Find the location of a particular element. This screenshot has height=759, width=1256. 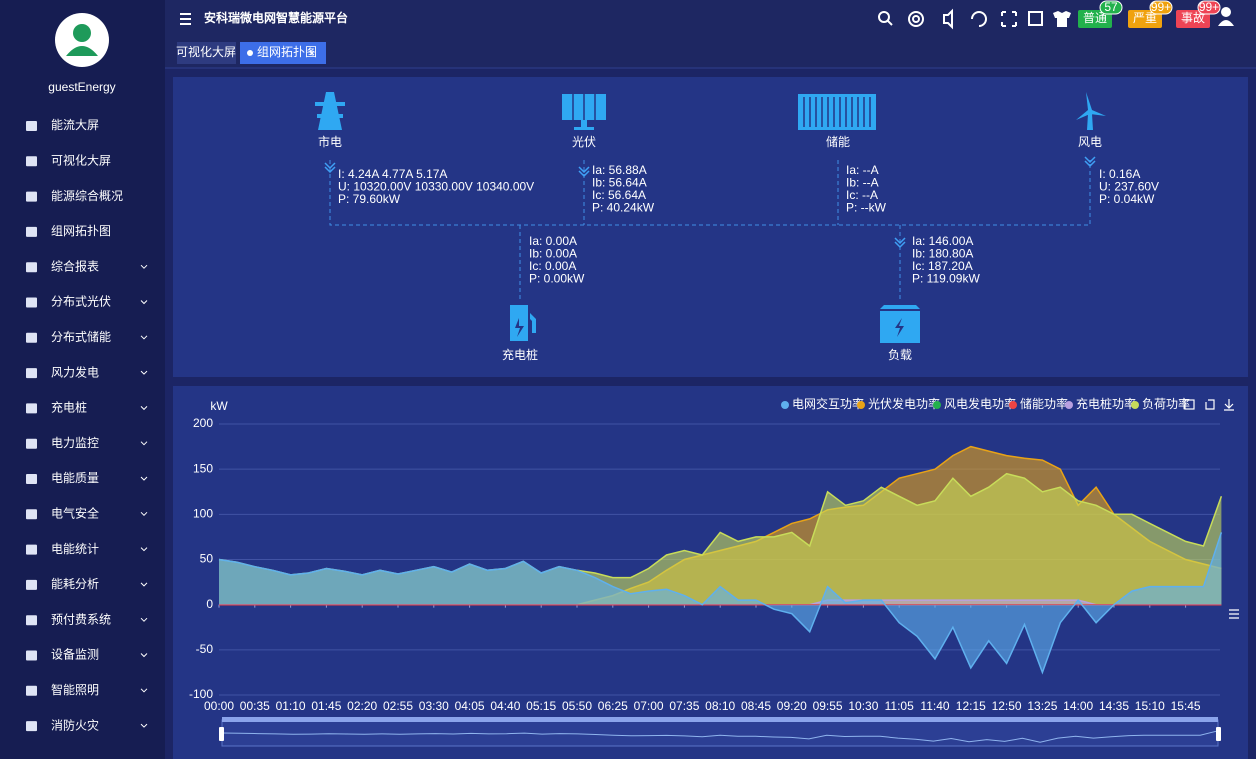

menu-item: 电能质量 is located at coordinates (75, 478).